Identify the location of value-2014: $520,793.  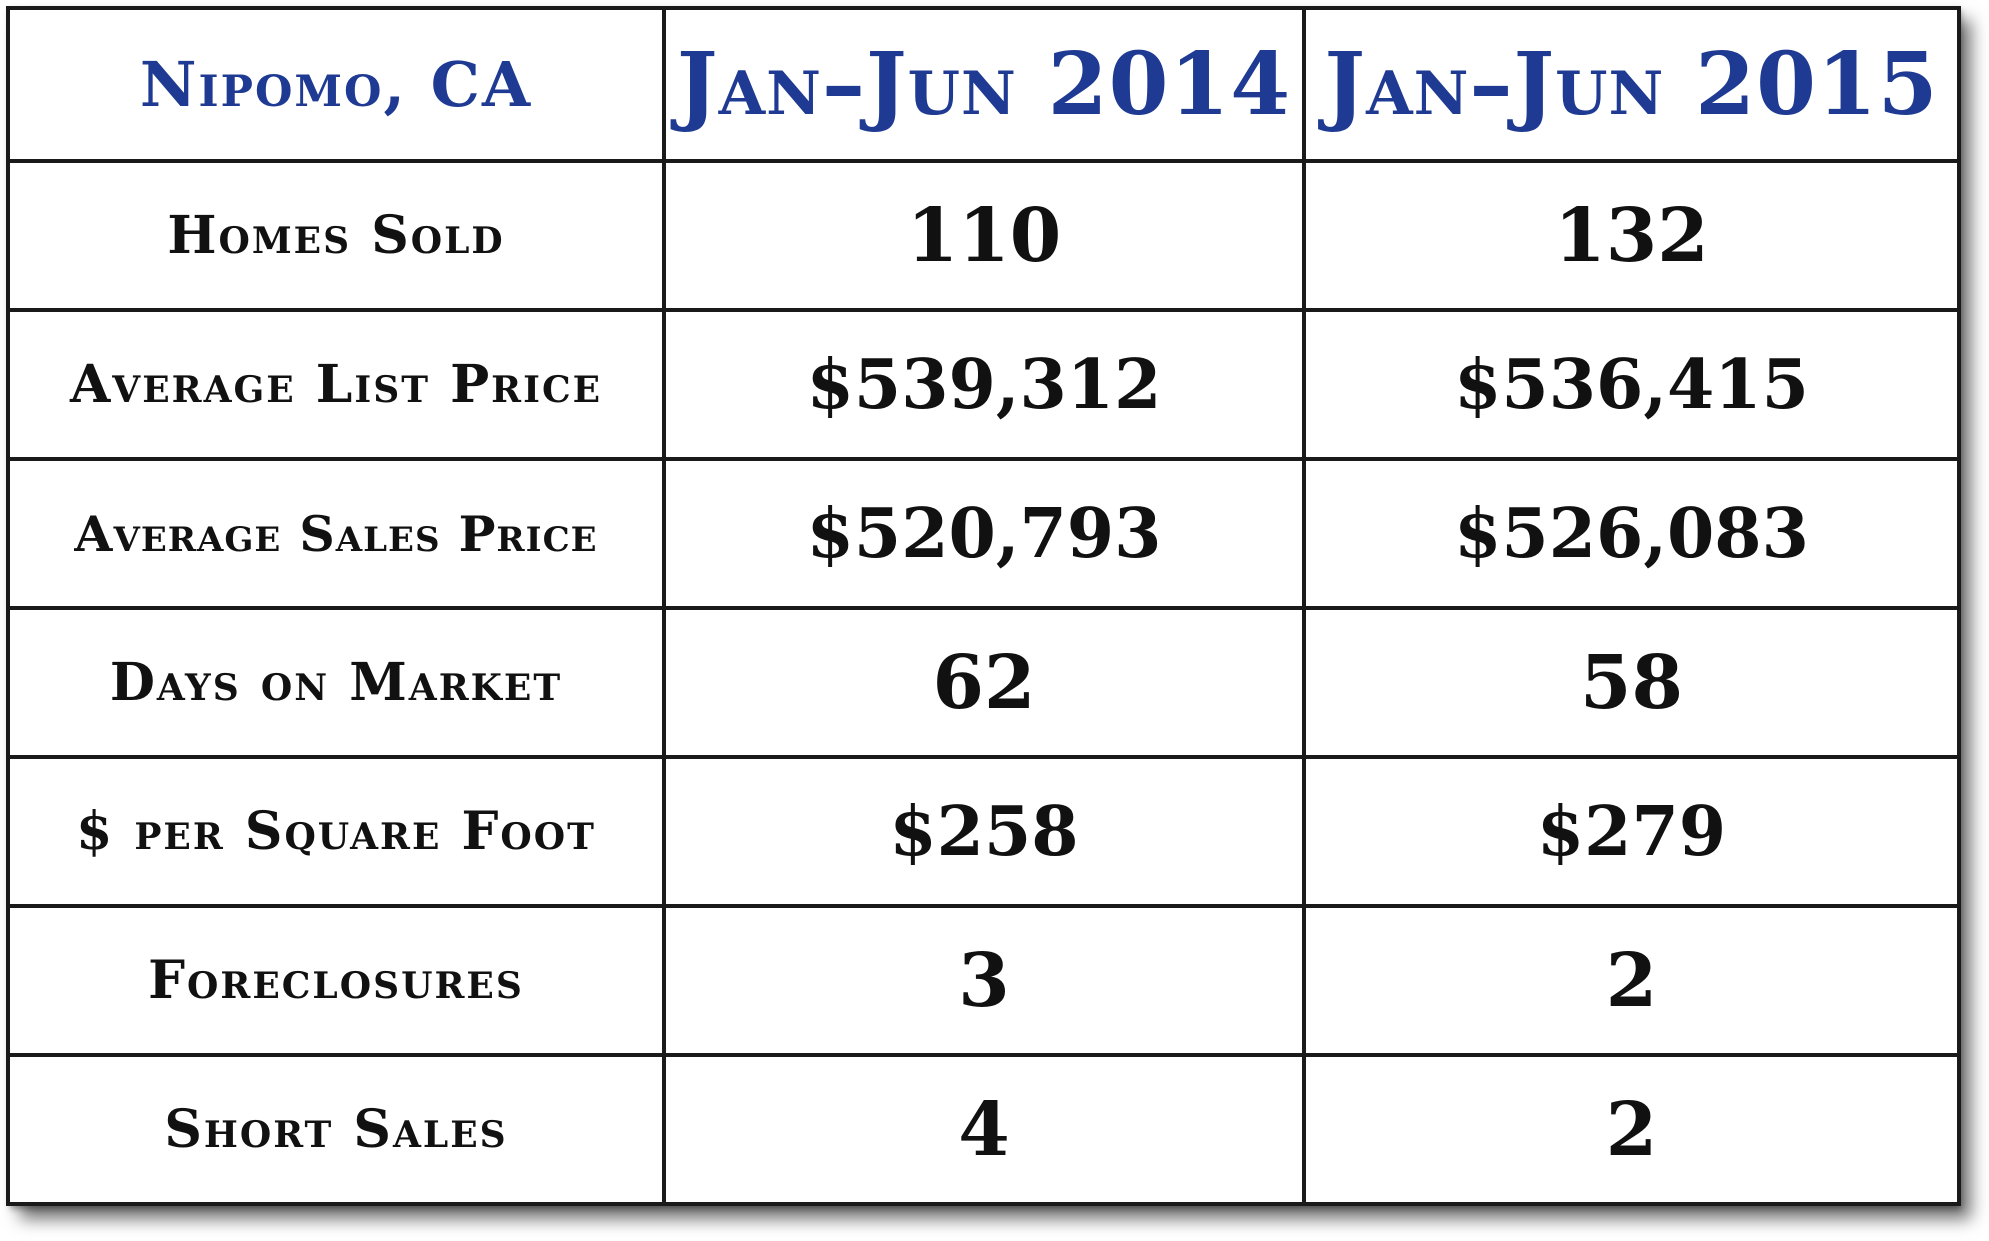
(984, 533).